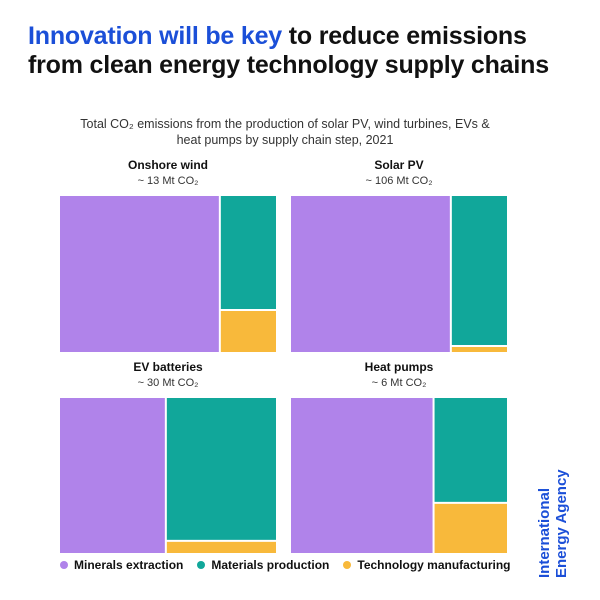 Image resolution: width=600 pixels, height=600 pixels. What do you see at coordinates (201, 565) in the screenshot?
I see `legend-dot-materials` at bounding box center [201, 565].